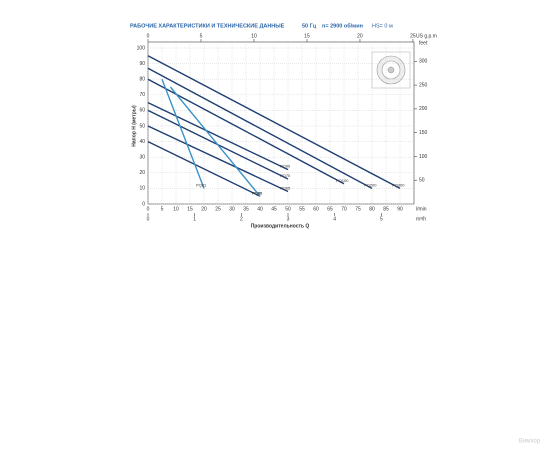 The image size is (550, 450). Describe the element at coordinates (141, 48) in the screenshot. I see `y-tick-label: 100` at that location.